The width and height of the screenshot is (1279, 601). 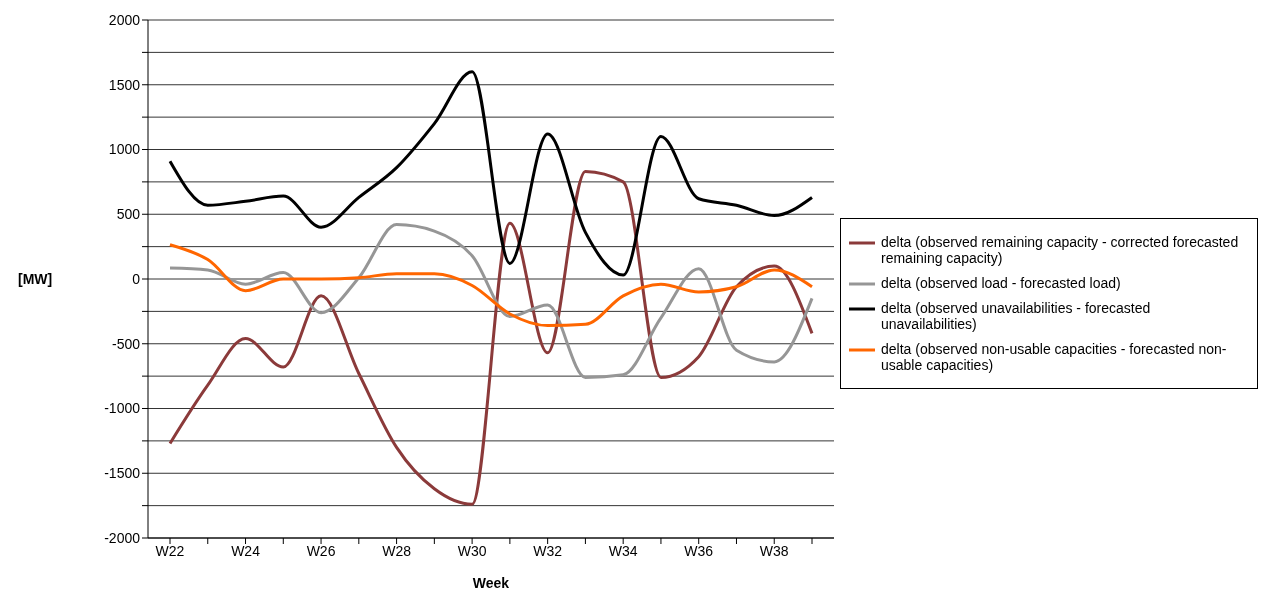 I want to click on y-axis-title: [MW], so click(x=35, y=278).